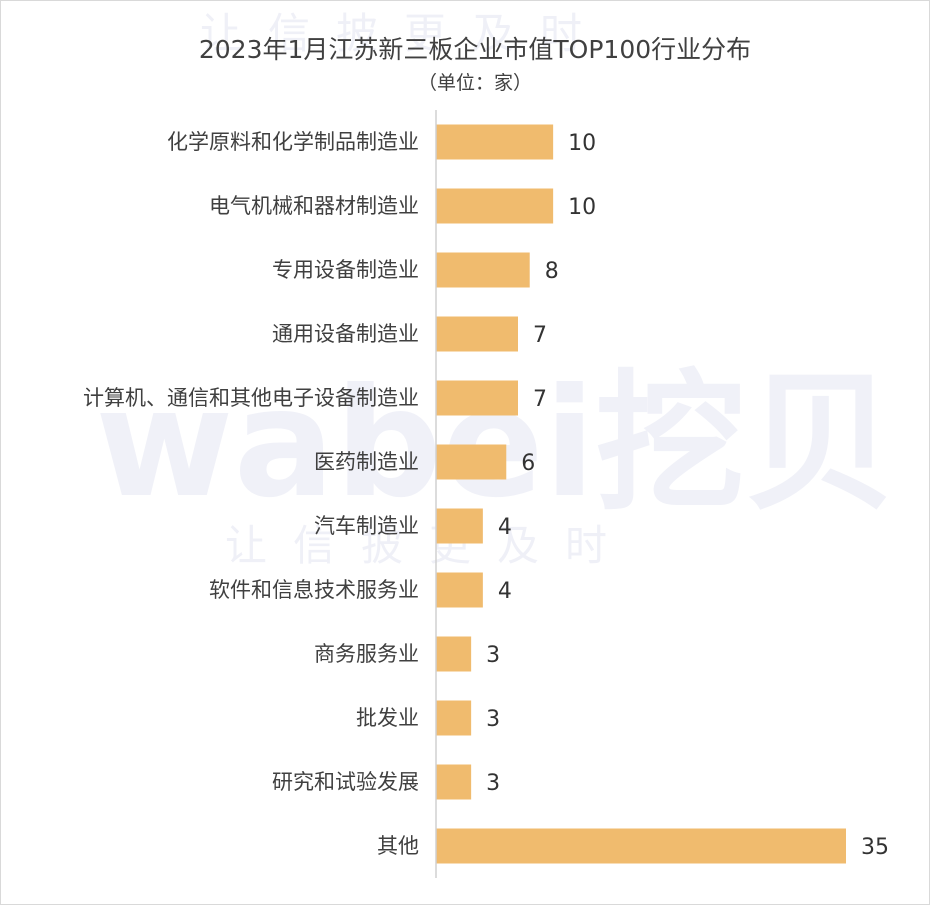 The width and height of the screenshot is (930, 905). Describe the element at coordinates (366, 654) in the screenshot. I see `category-label: 商务服务业` at that location.